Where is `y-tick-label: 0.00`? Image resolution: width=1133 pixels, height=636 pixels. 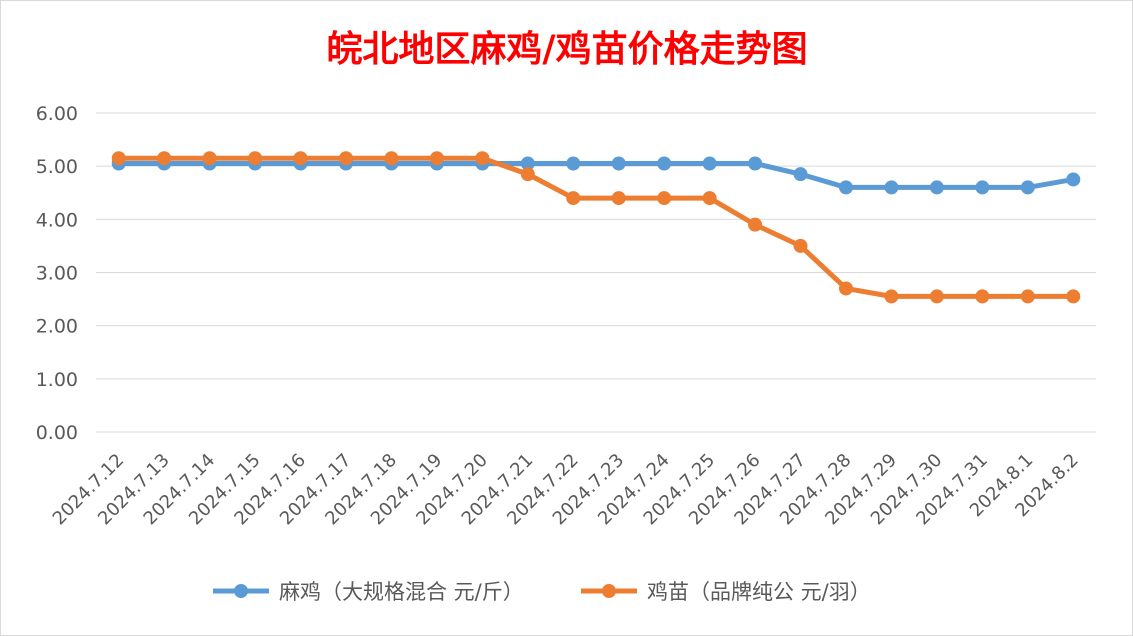 y-tick-label: 0.00 is located at coordinates (57, 433).